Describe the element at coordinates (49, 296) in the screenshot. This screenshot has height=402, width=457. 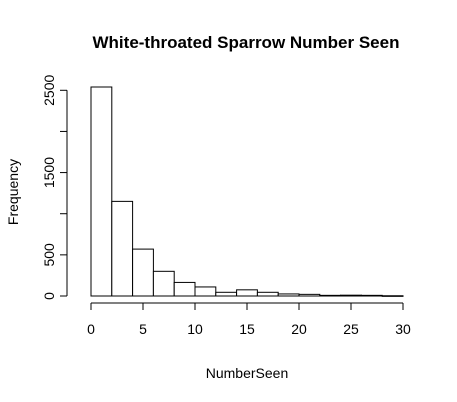
I see `y-tick-label-0: 0` at that location.